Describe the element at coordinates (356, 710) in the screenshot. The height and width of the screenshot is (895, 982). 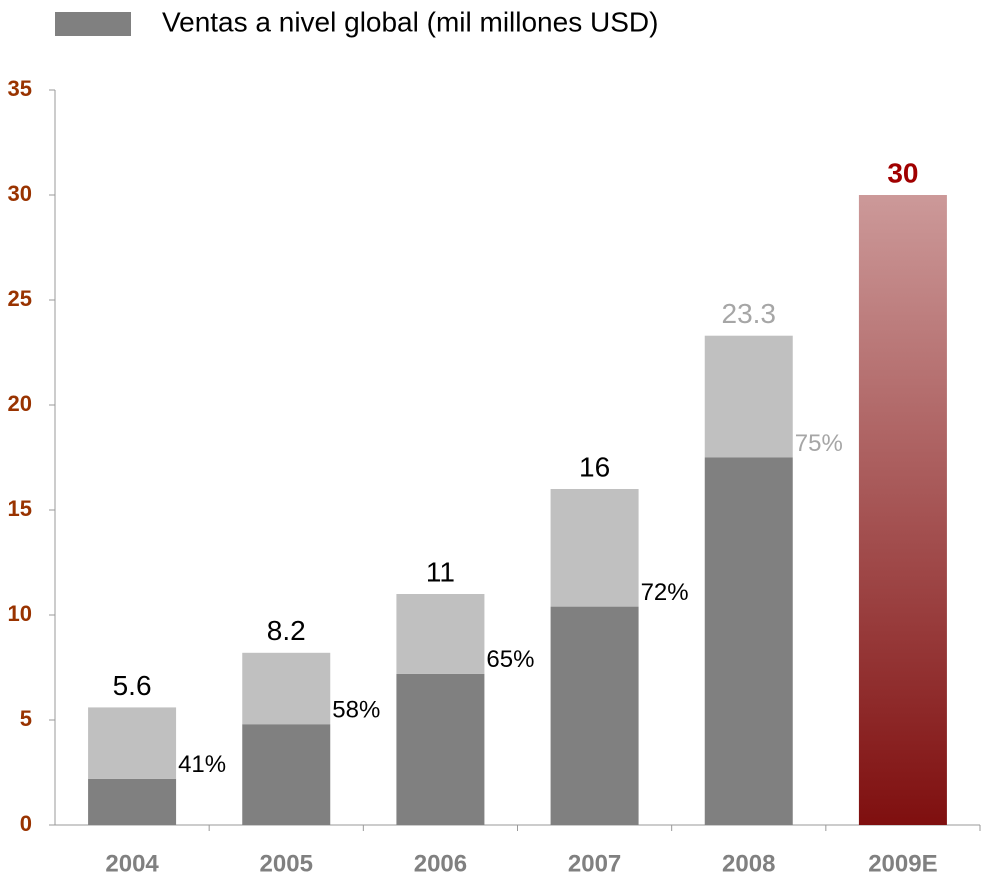
I see `share-label: 58%` at that location.